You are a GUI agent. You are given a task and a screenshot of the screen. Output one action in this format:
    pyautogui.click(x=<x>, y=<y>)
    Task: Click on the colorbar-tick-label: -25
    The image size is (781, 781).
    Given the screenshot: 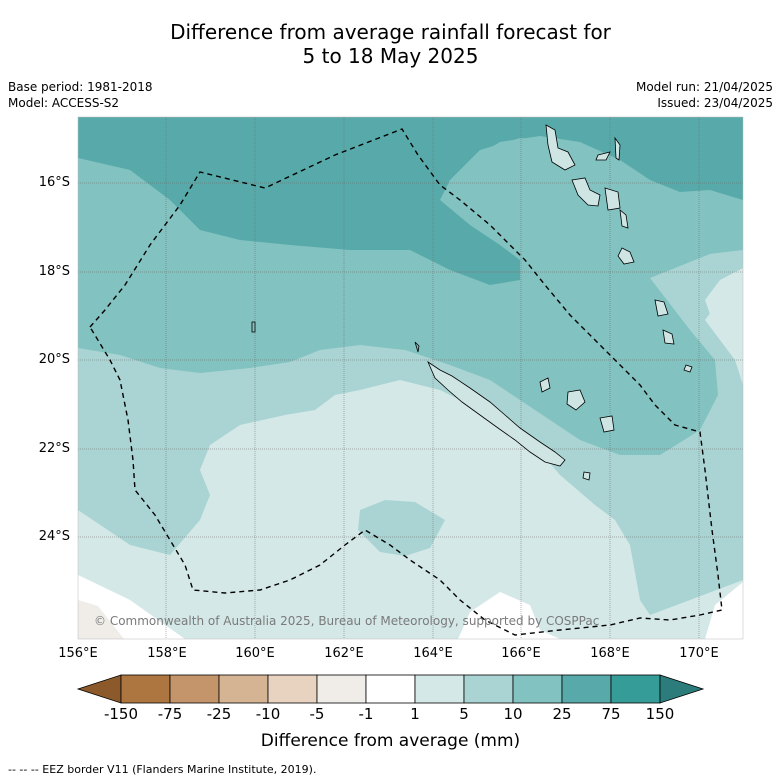 What is the action you would take?
    pyautogui.click(x=219, y=714)
    